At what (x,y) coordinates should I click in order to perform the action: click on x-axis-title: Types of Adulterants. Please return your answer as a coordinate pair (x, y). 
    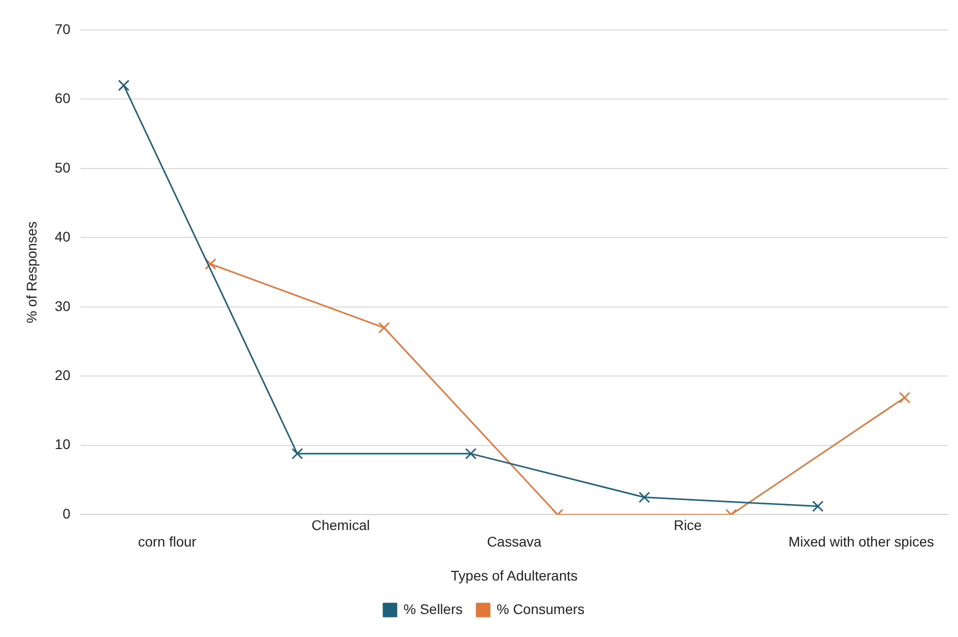
    Looking at the image, I should click on (514, 575).